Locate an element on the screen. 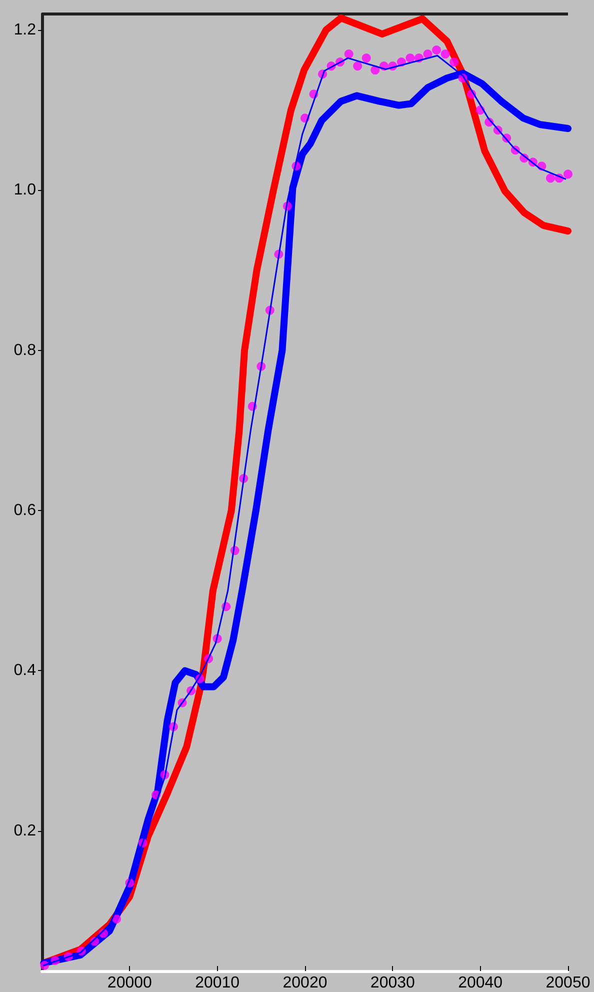 Image resolution: width=594 pixels, height=992 pixels. y-tick-label: 0.6 is located at coordinates (25, 511).